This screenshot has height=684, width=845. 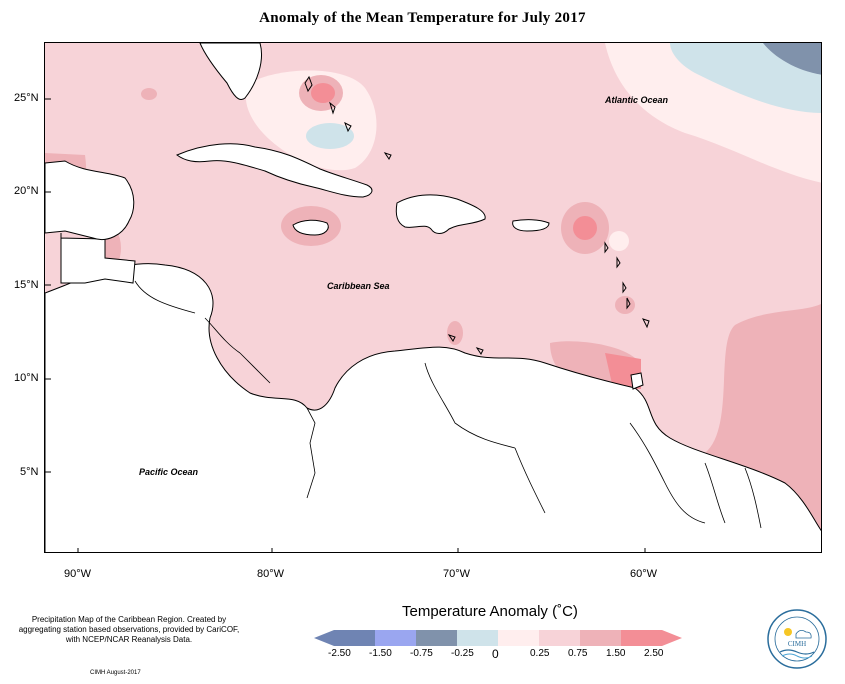 I want to click on lon-label-70w: 70°W, so click(x=457, y=574).